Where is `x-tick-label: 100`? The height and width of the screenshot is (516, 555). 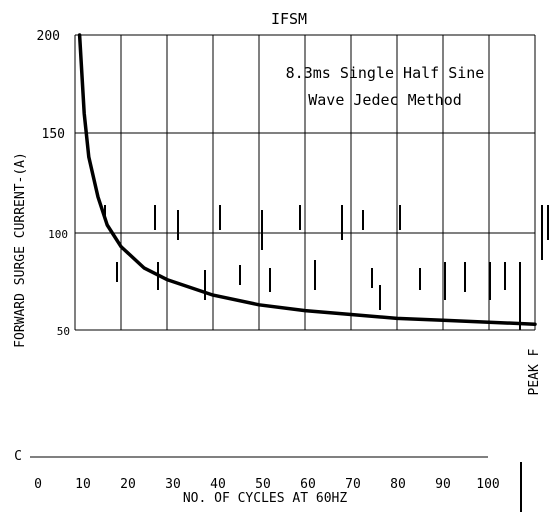
x-tick-label: 100 is located at coordinates (487, 484).